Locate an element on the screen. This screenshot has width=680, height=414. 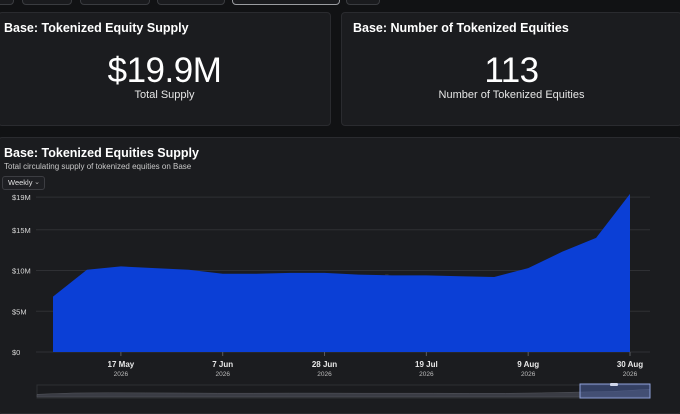
equities-count-value: 113 is located at coordinates (511, 70).